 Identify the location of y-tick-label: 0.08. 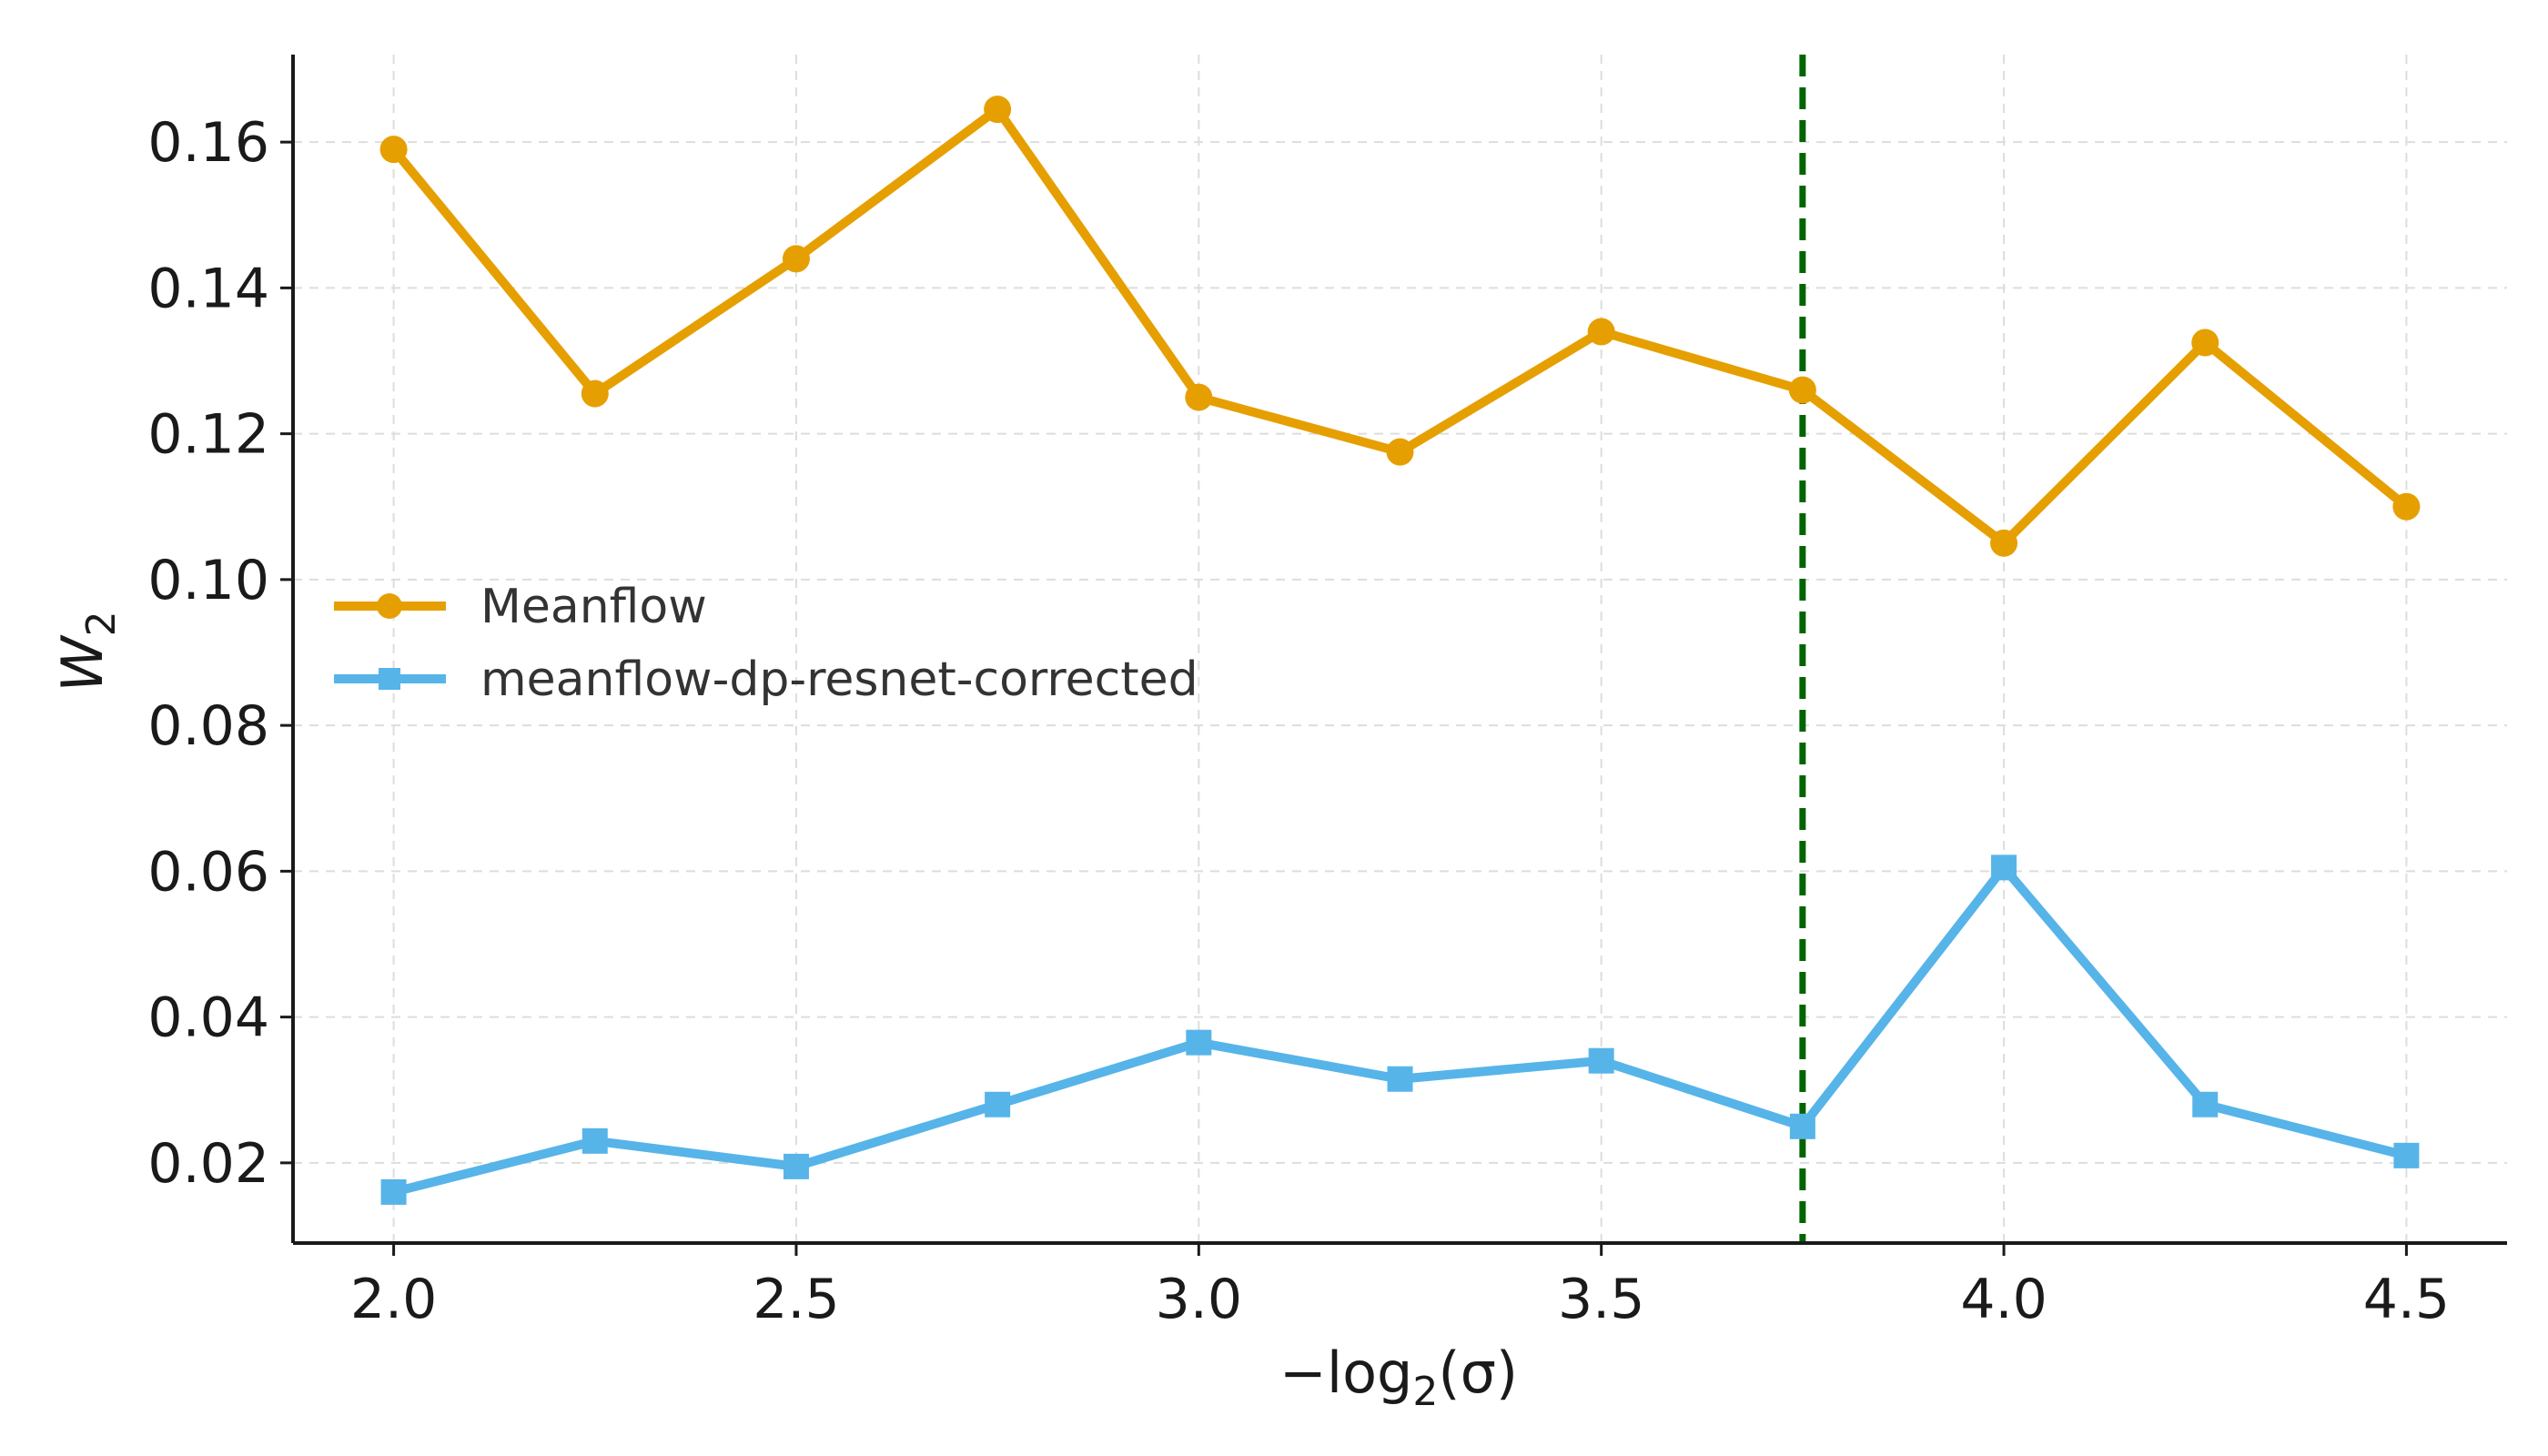
(208, 726).